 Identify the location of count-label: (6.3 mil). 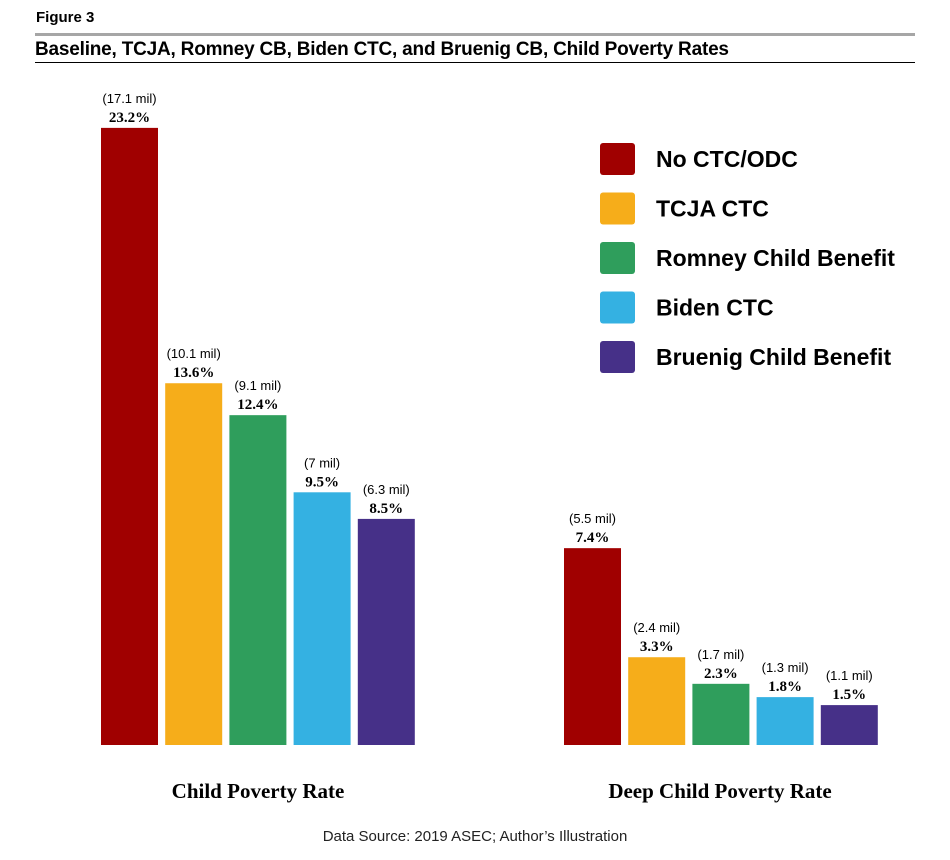
(386, 489).